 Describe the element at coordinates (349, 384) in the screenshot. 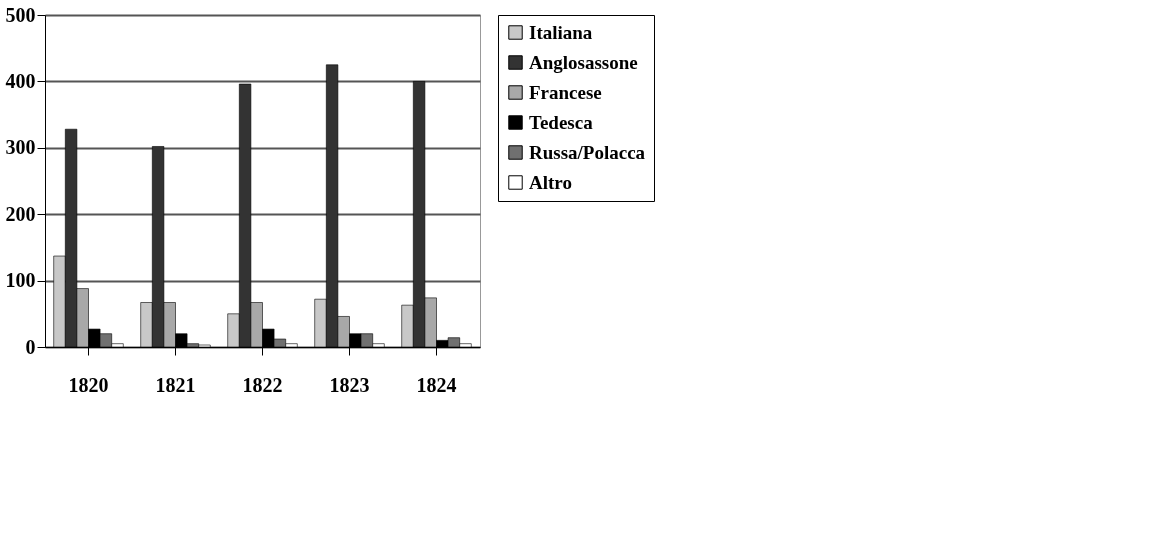

I see `x-tick-label: 1823` at that location.